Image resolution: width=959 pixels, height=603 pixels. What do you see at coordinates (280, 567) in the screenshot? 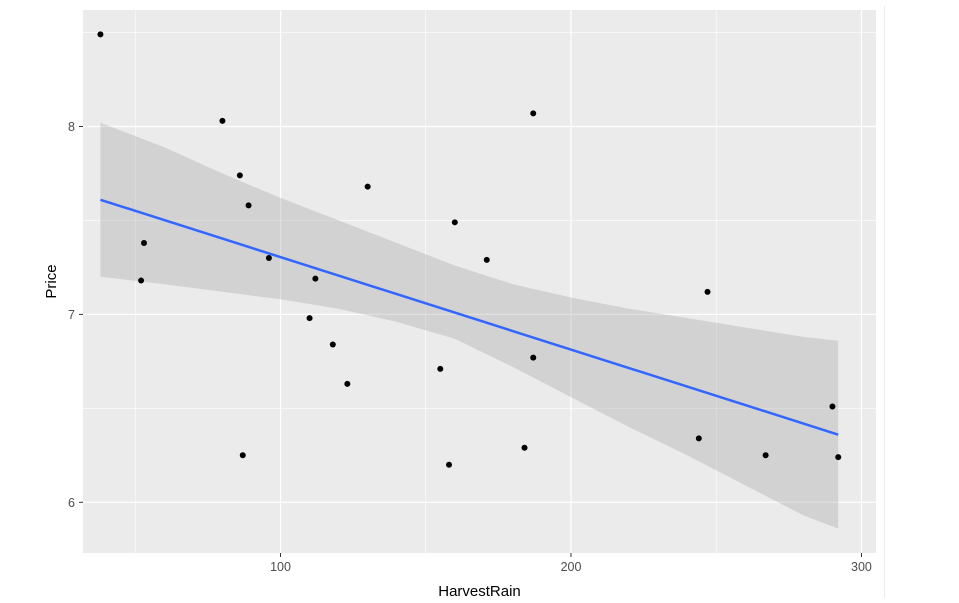
I see `x-tick-label: 100` at bounding box center [280, 567].